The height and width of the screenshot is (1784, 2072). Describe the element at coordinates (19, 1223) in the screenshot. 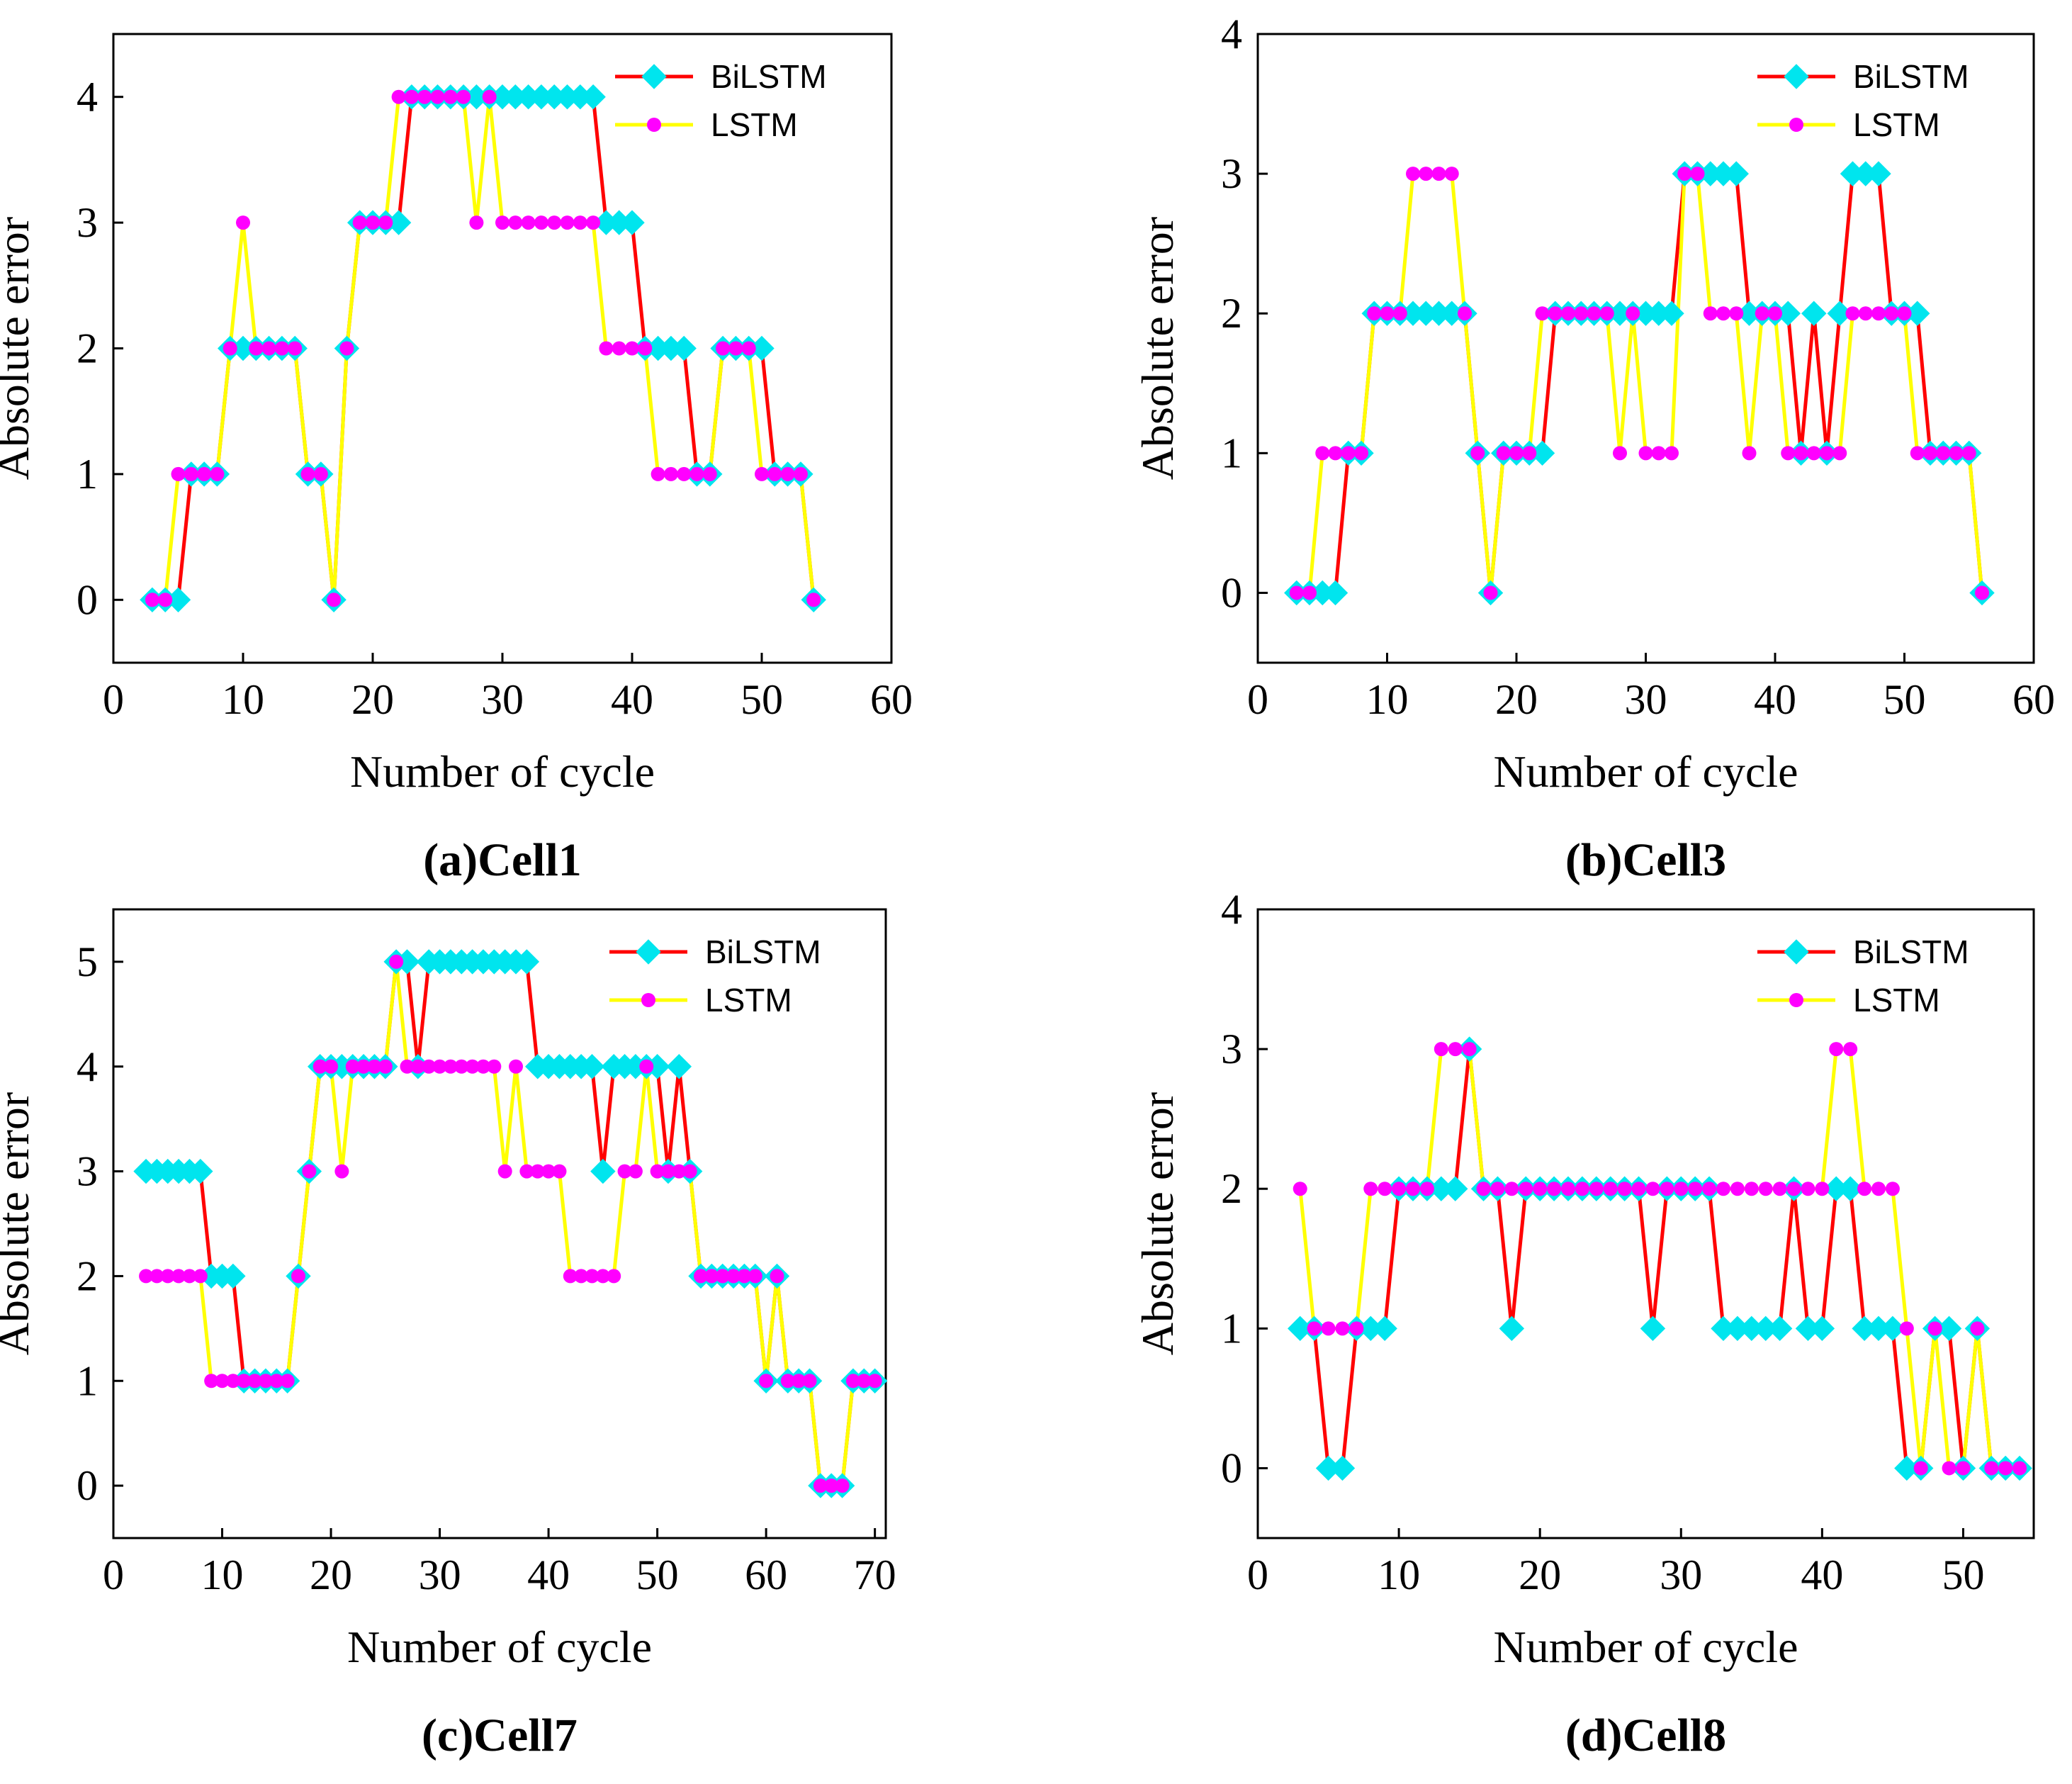

I see `y-axis-title: Absolute error` at that location.